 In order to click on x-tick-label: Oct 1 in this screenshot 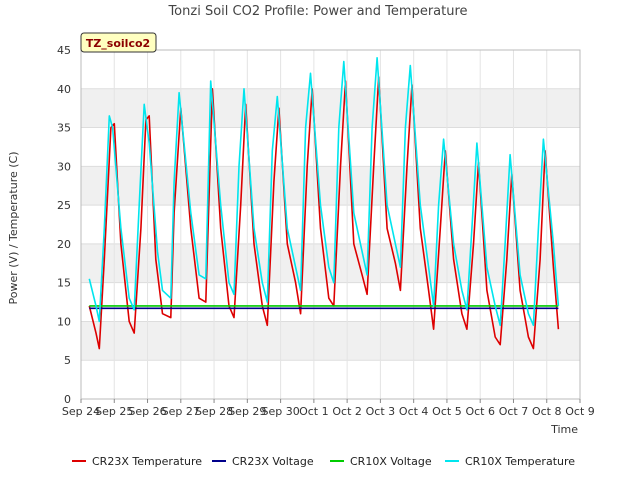, I will do `click(314, 411)`.